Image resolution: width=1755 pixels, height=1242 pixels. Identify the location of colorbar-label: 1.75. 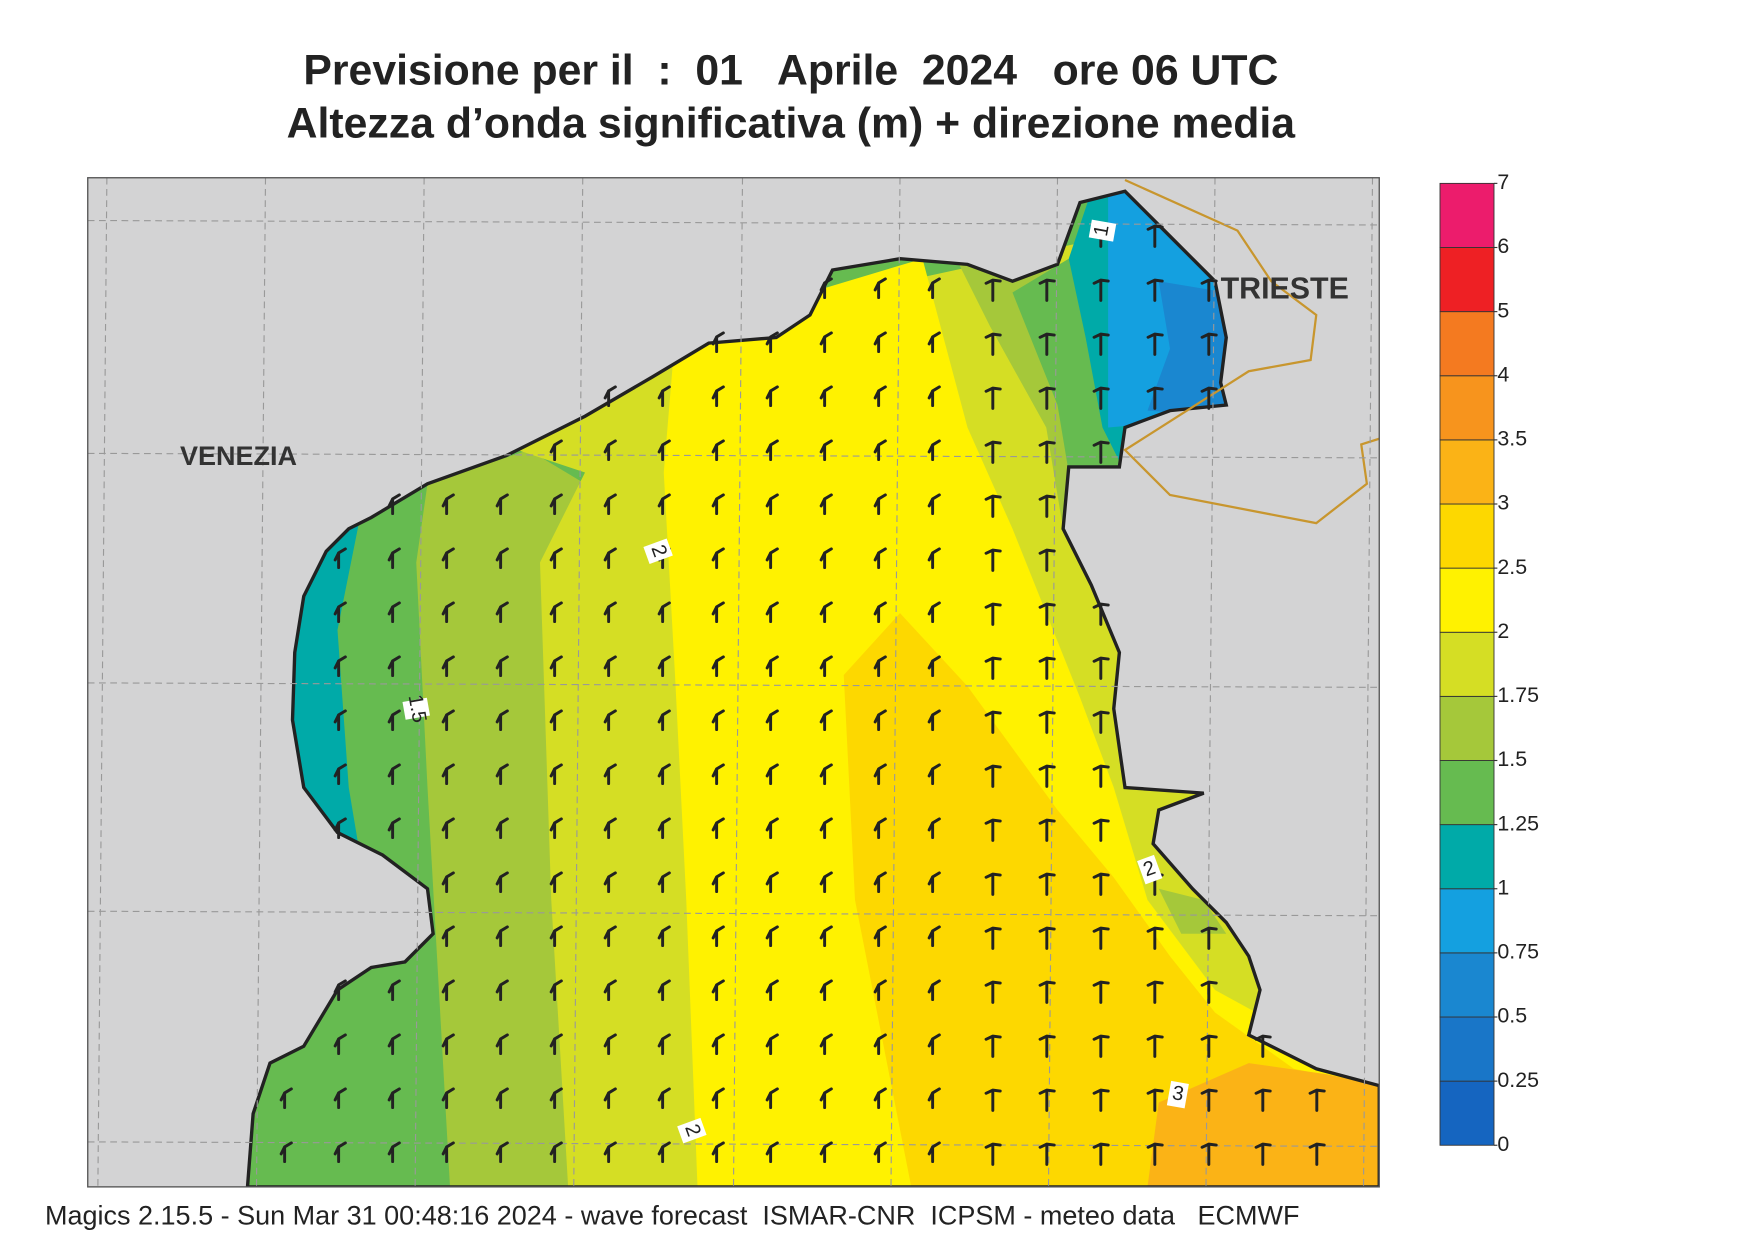
(1518, 695).